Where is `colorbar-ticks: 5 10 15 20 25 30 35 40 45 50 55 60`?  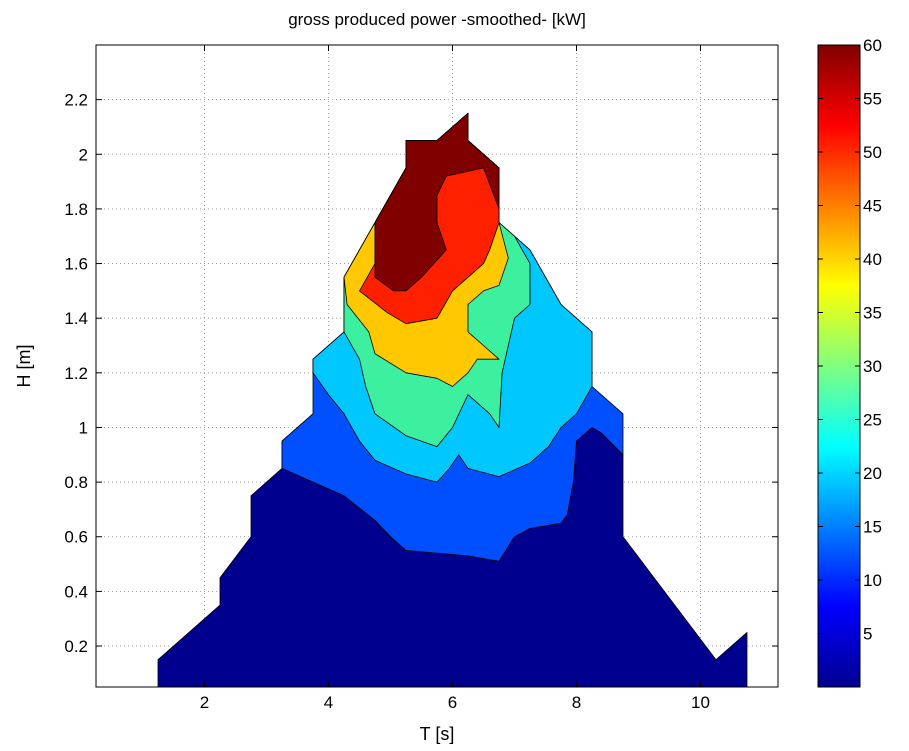
colorbar-ticks: 5 10 15 20 25 30 35 40 45 50 55 60 is located at coordinates (850, 340).